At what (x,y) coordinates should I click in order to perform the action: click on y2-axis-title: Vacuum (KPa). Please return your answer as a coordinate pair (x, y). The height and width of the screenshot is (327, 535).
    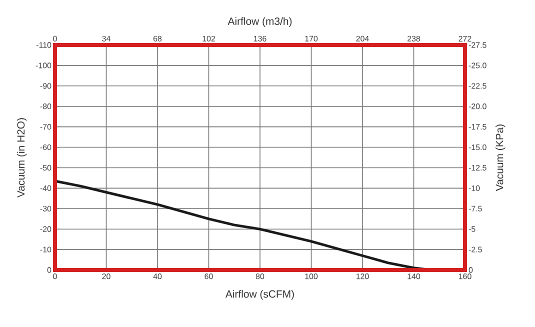
    Looking at the image, I should click on (501, 158).